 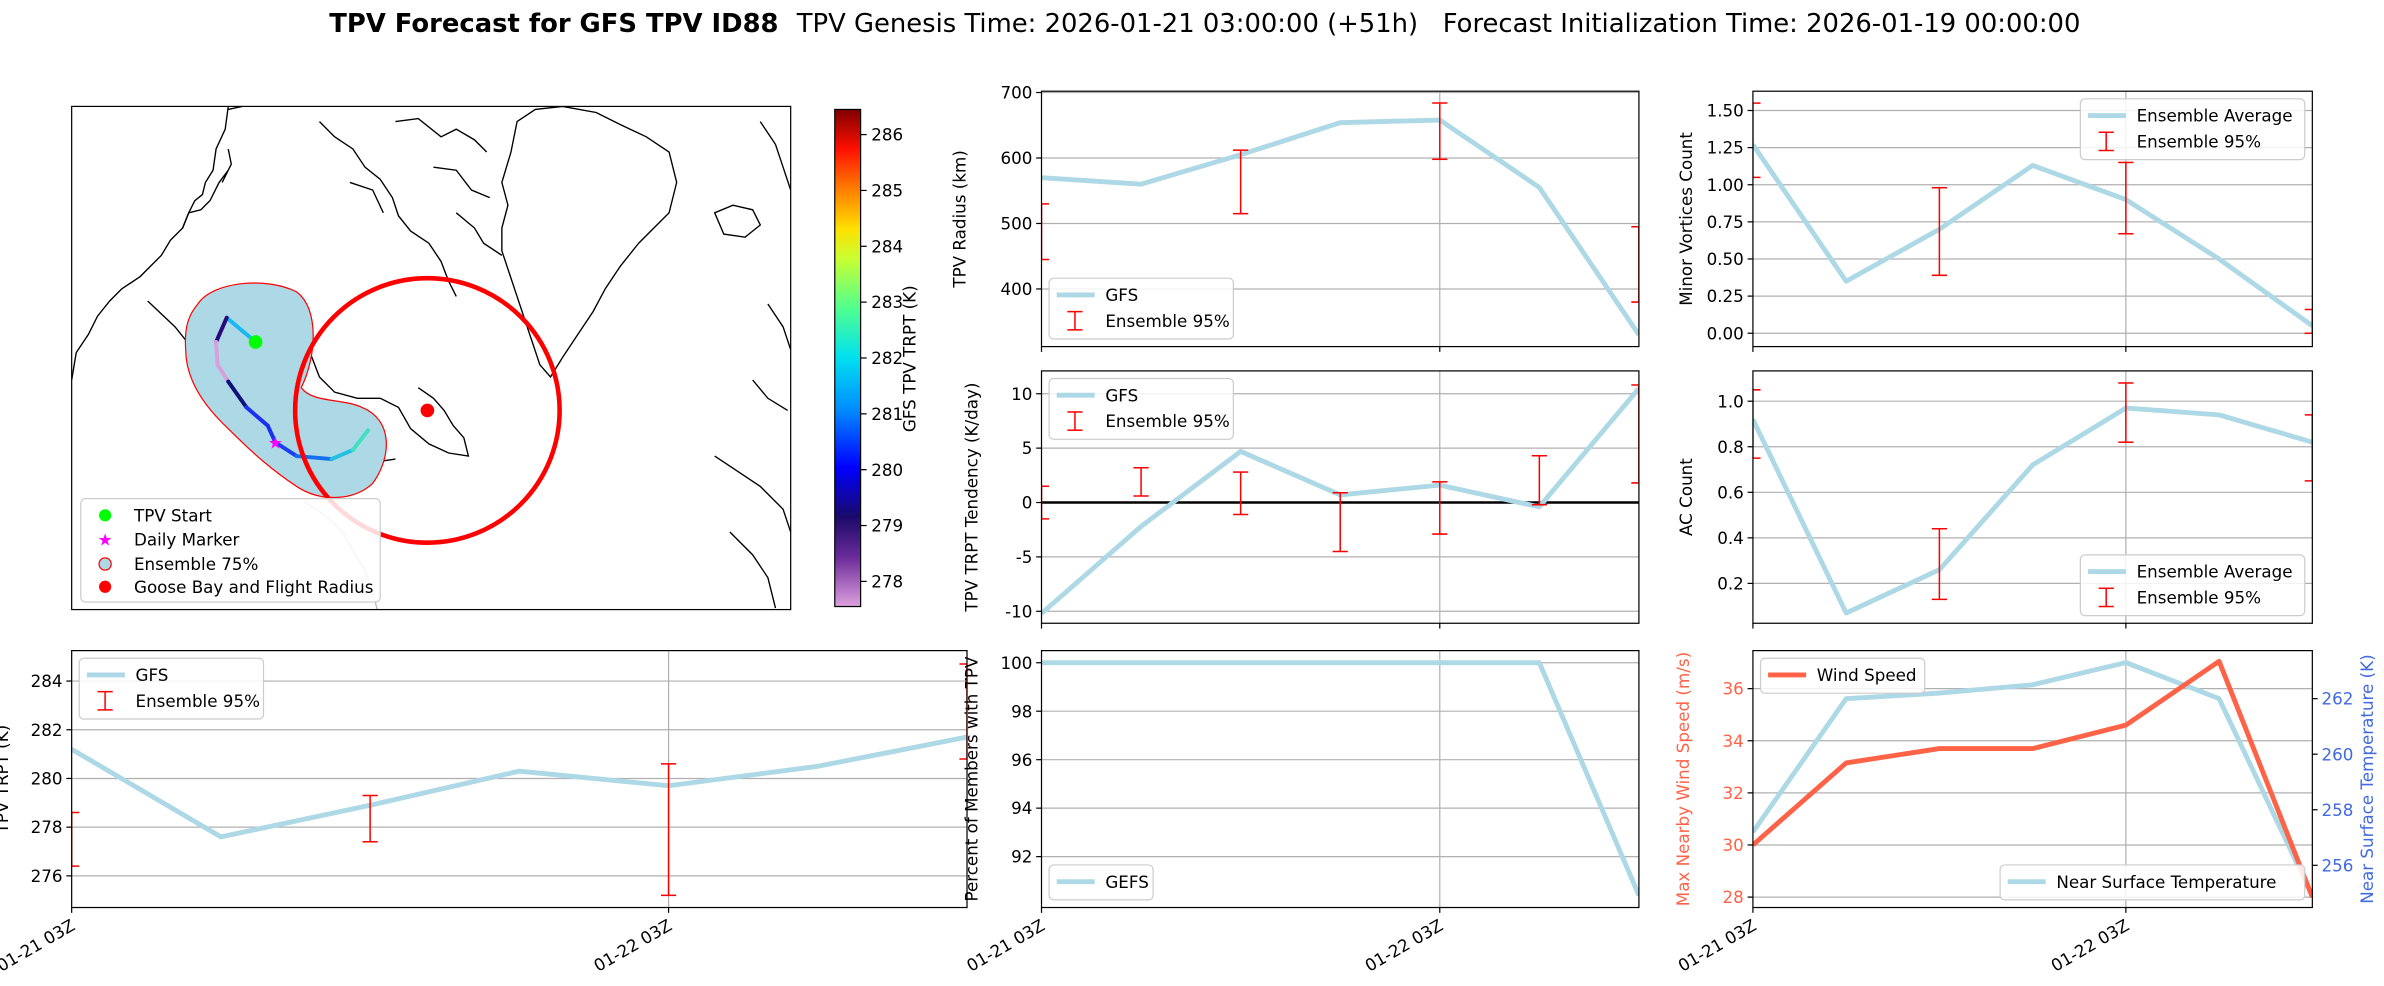 What do you see at coordinates (2337, 810) in the screenshot?
I see `right-y-tick-label: 258` at bounding box center [2337, 810].